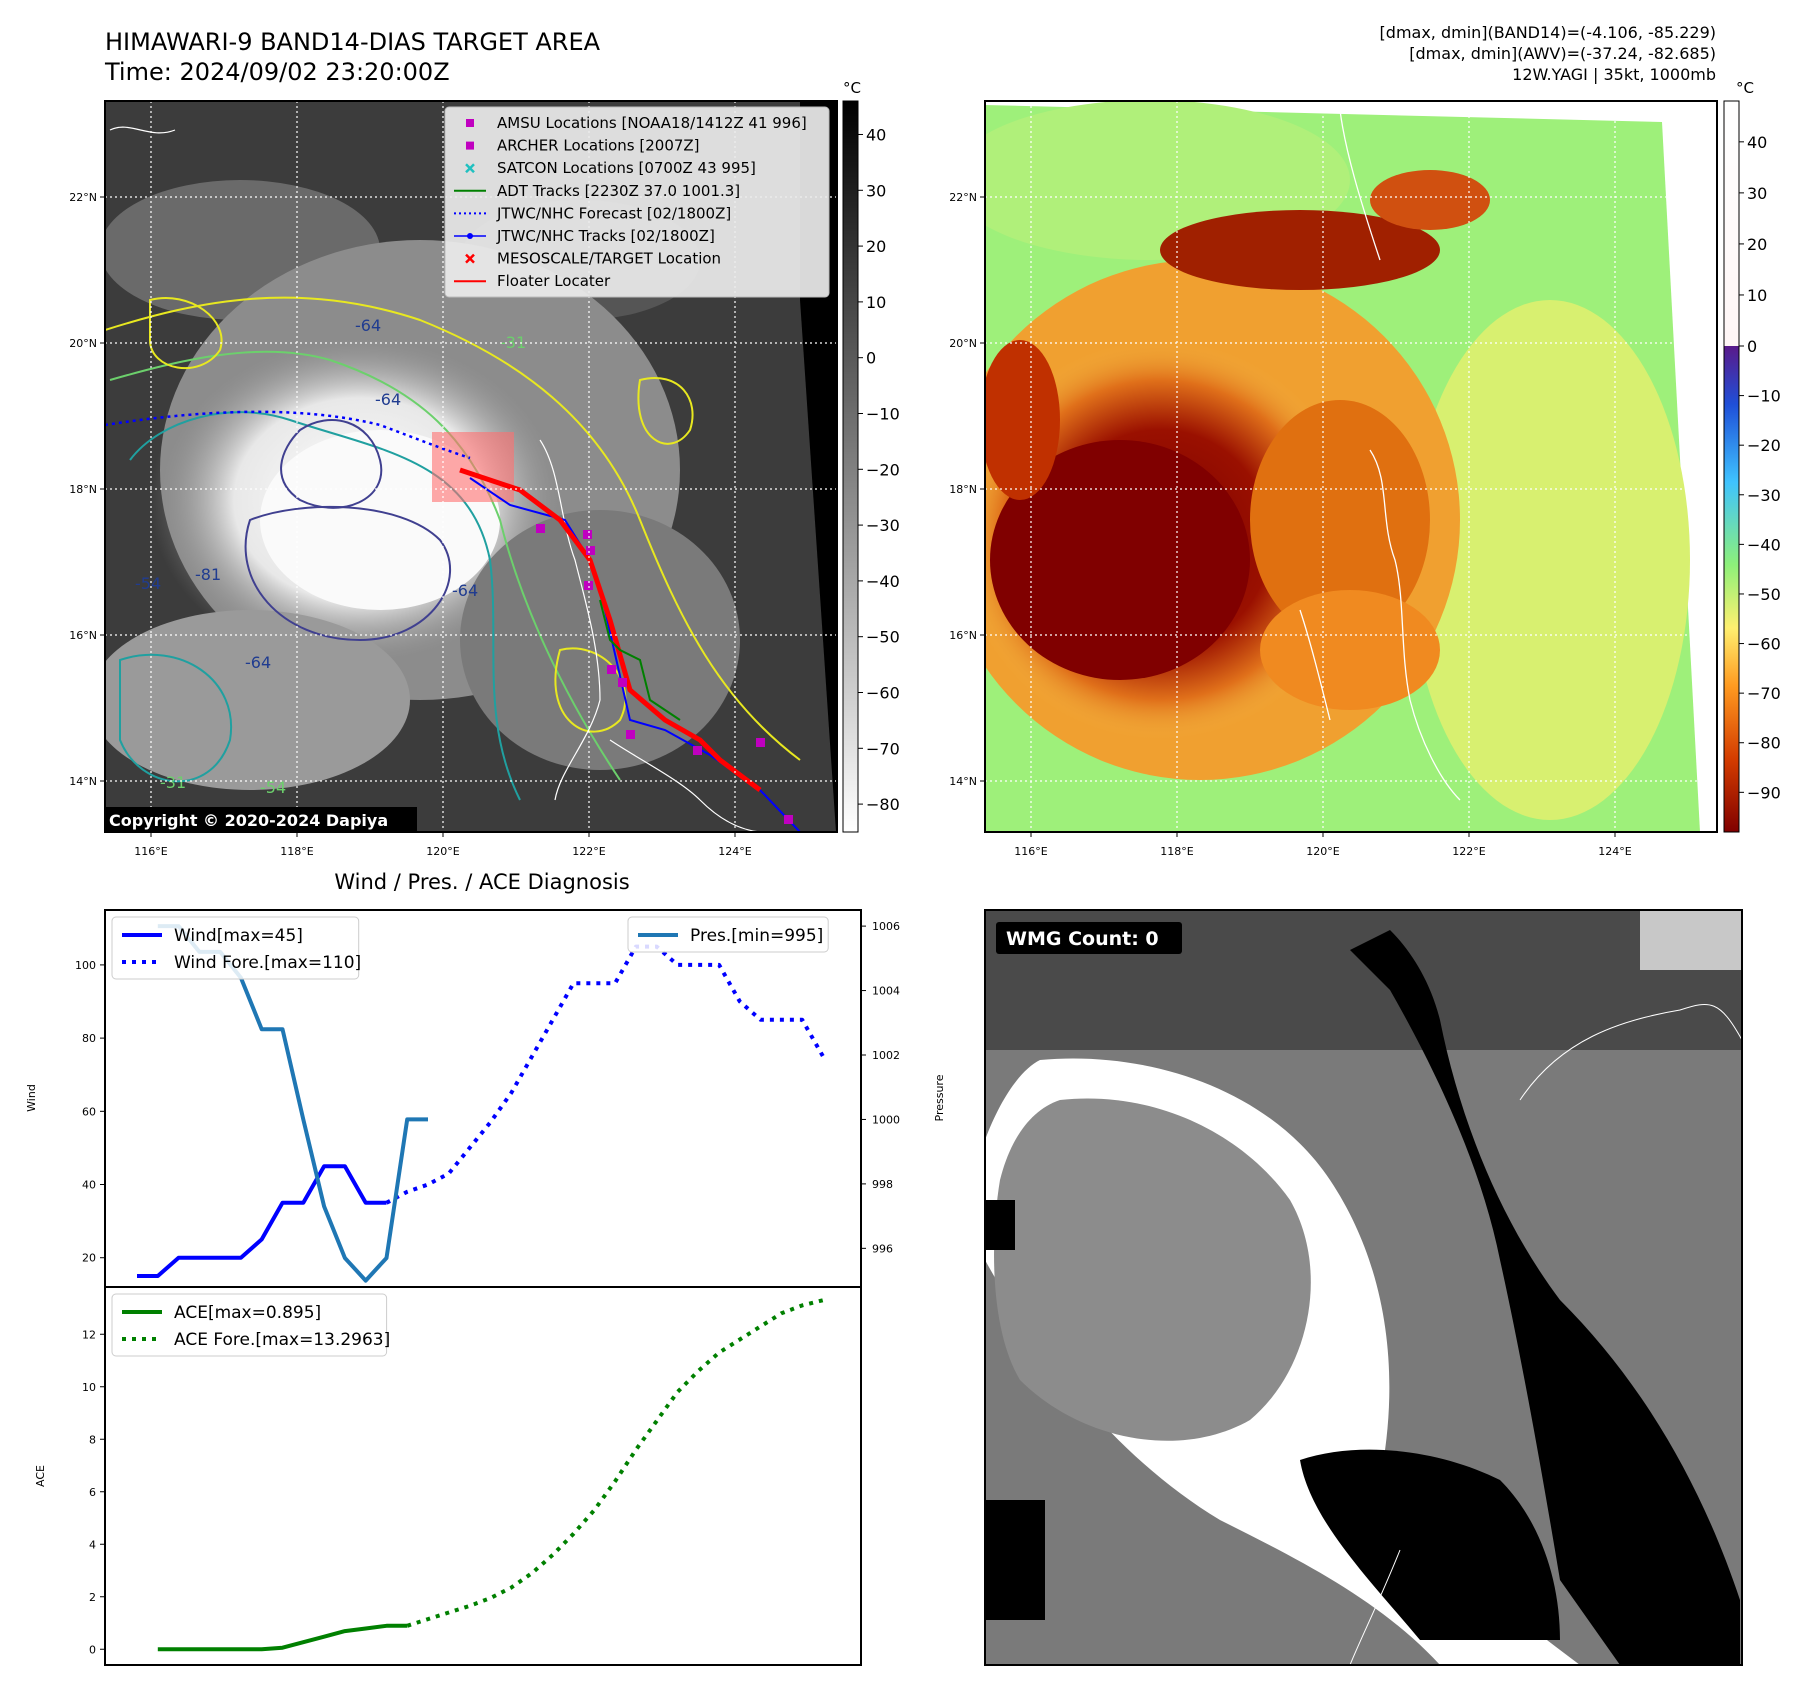 This screenshot has height=1690, width=1797. I want to click on legend-square-icon, so click(470, 145).